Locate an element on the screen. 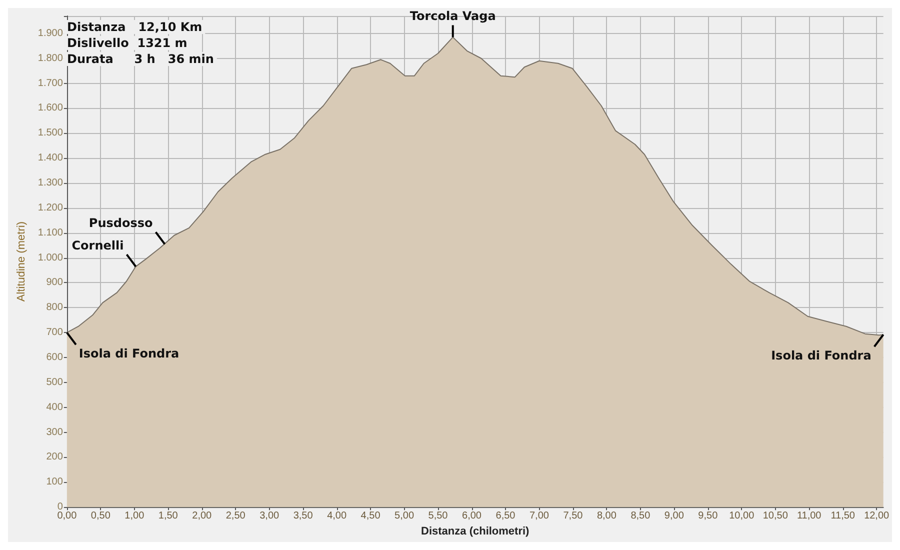 Image resolution: width=900 pixels, height=550 pixels. y-tick-label: 1.300 is located at coordinates (51, 183).